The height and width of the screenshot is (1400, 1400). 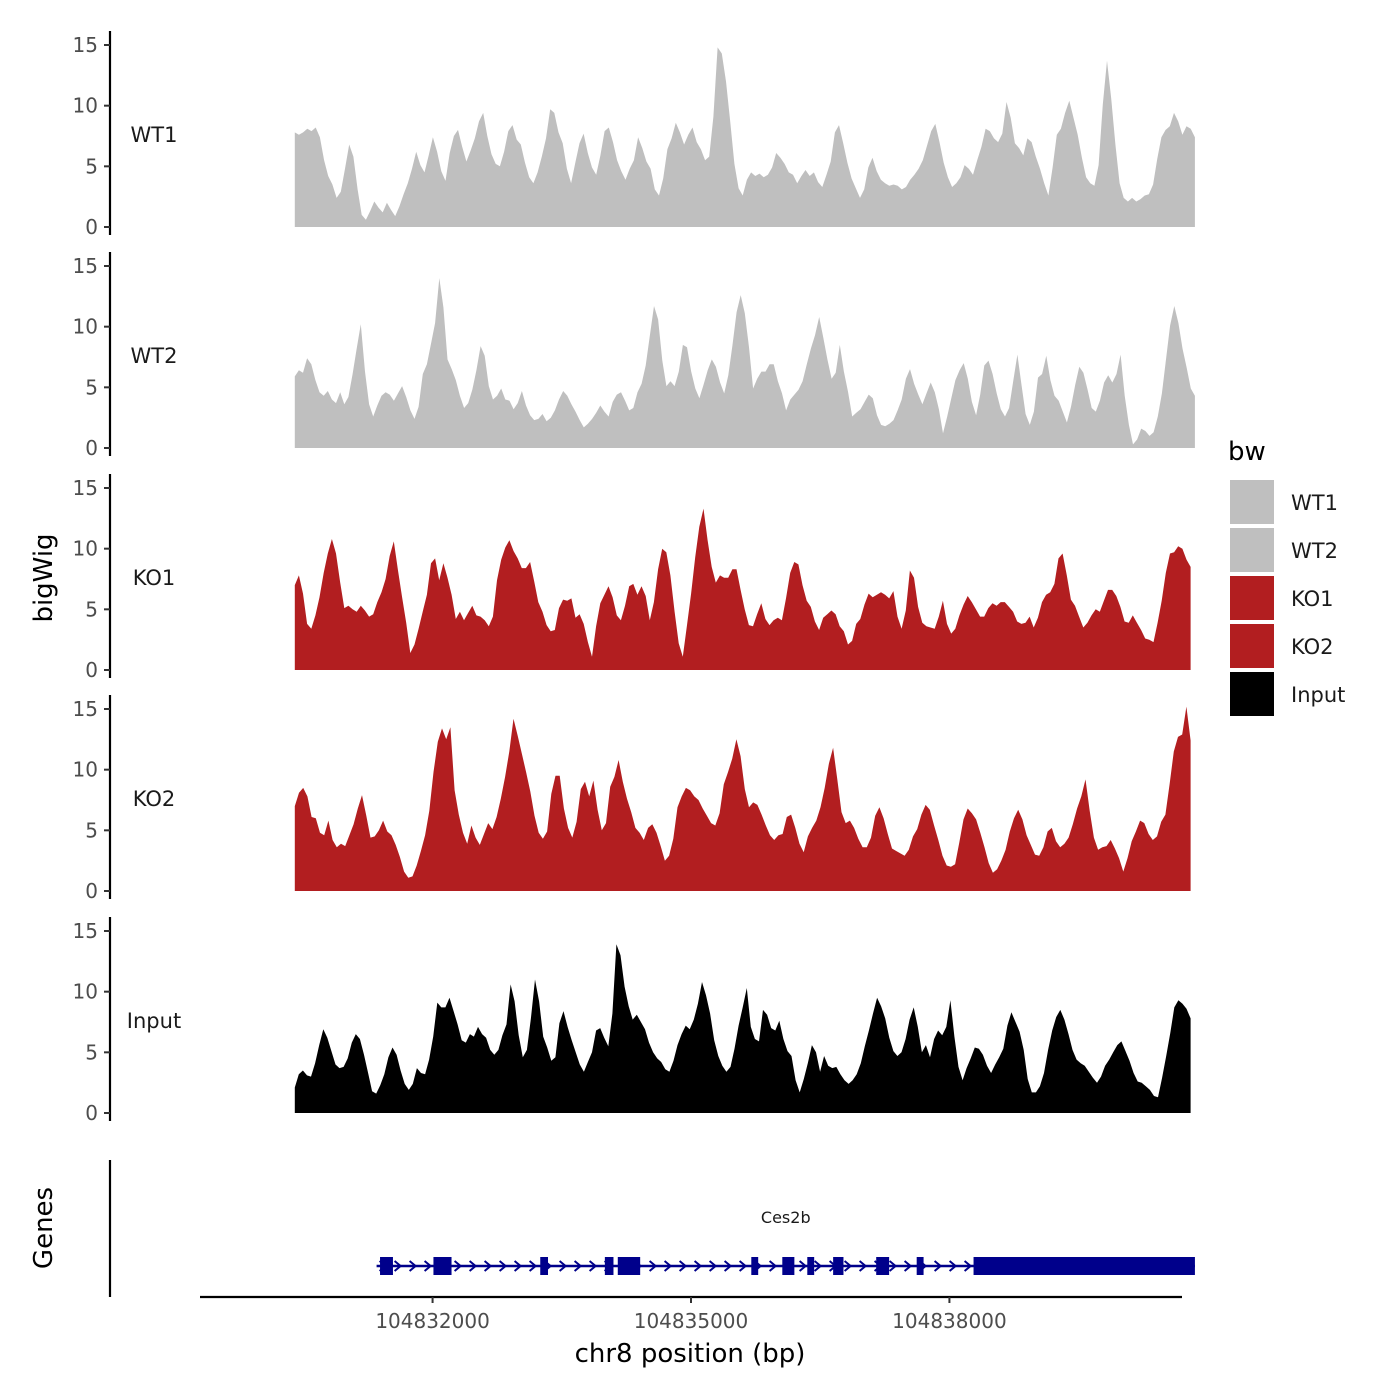 I want to click on track-label-ko2: KO2, so click(x=154, y=799).